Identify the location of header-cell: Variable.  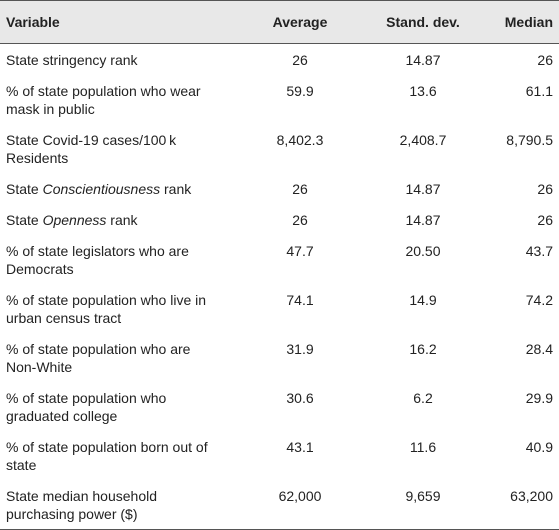
(124, 22).